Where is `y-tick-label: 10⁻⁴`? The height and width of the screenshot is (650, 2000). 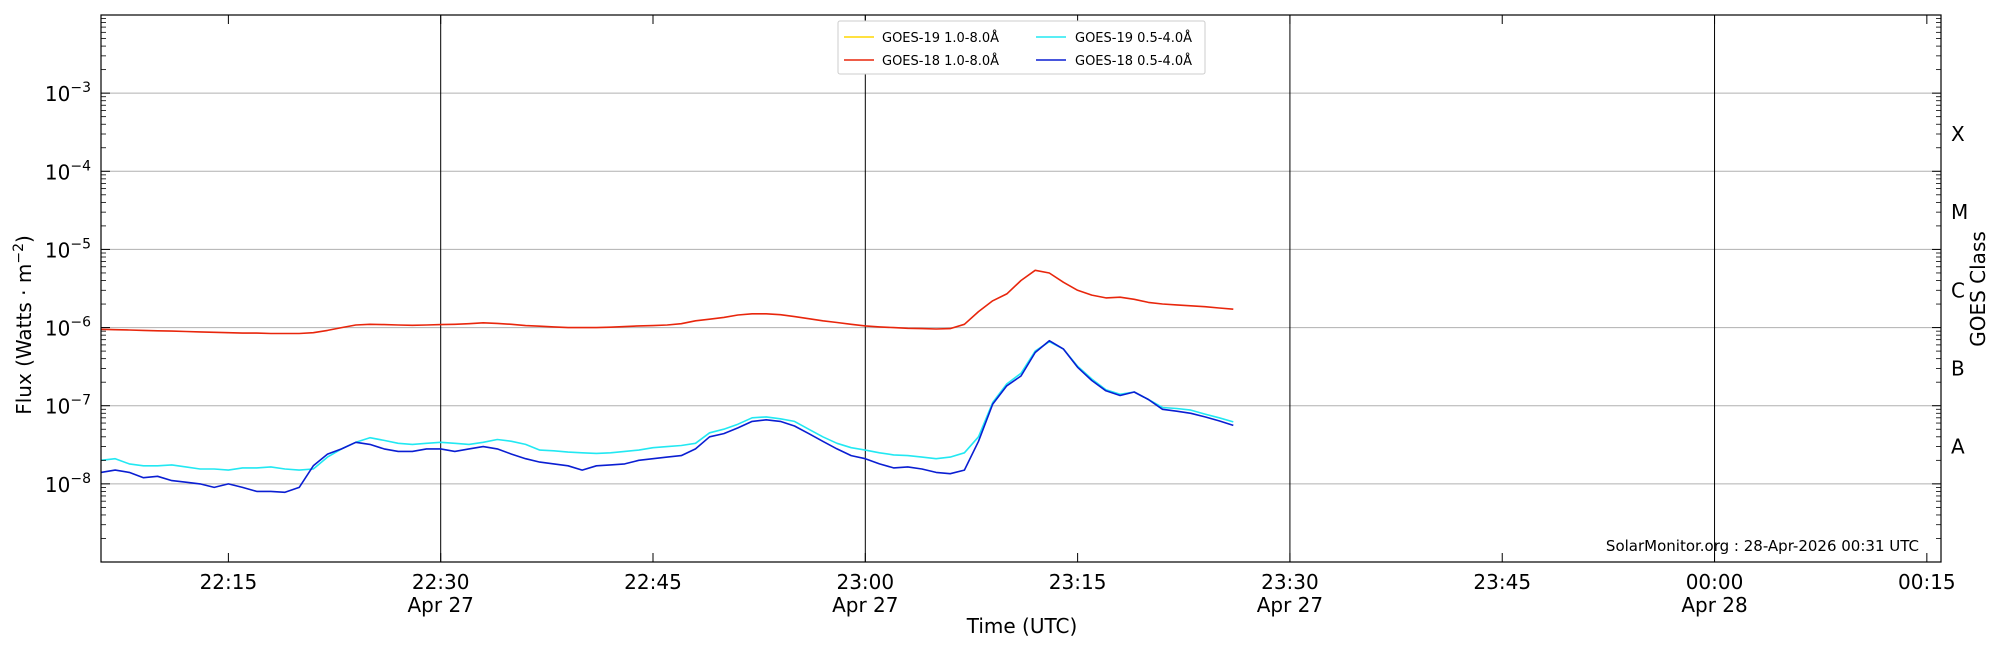
y-tick-label: 10⁻⁴ is located at coordinates (68, 171).